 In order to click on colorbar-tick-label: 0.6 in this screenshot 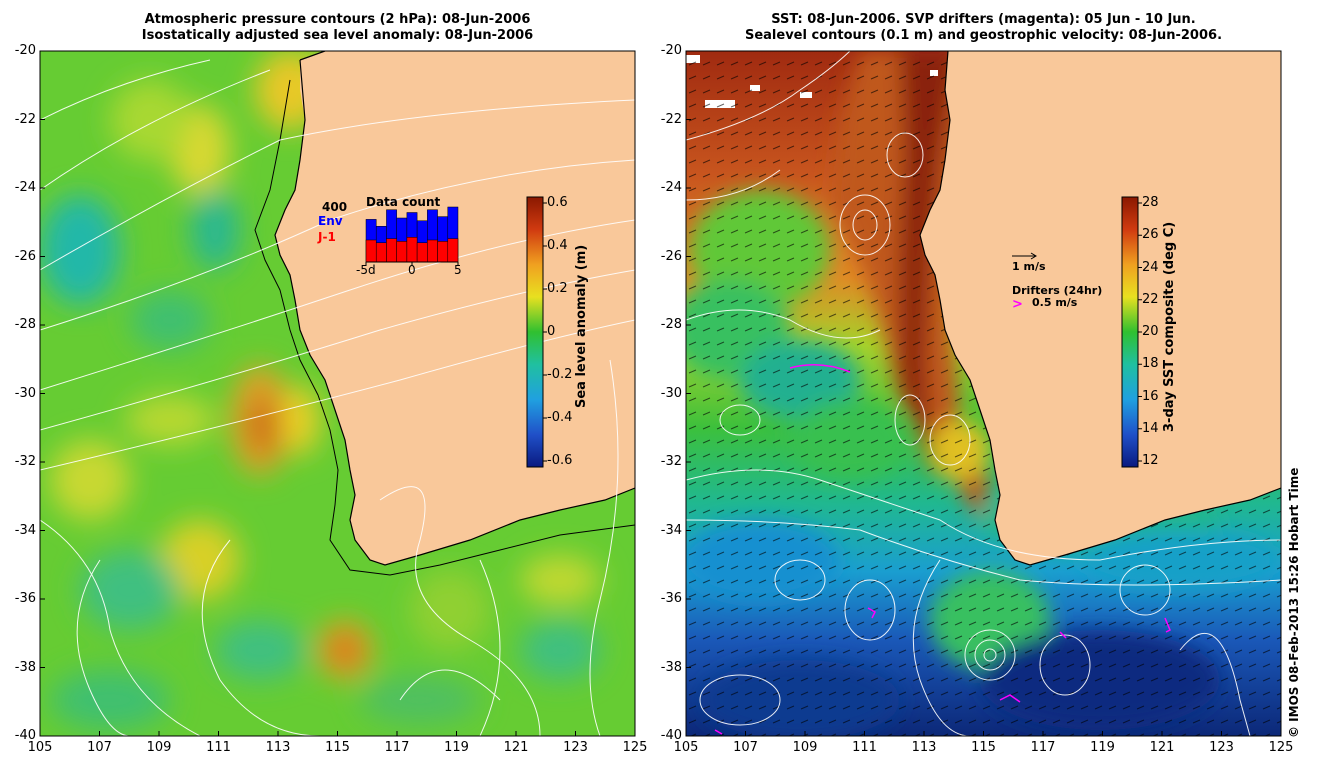, I will do `click(557, 202)`.